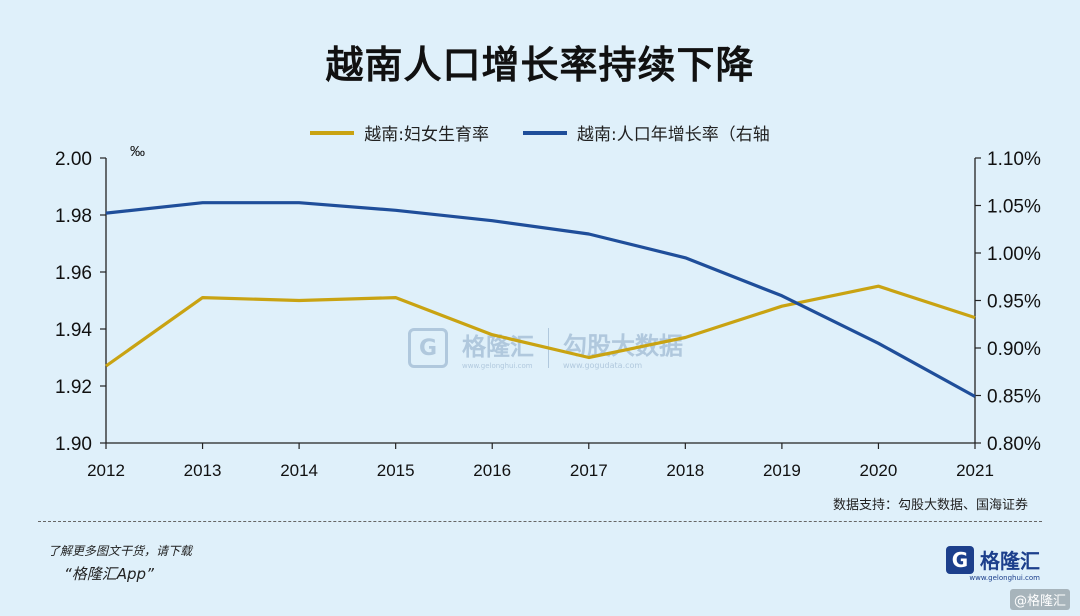 The height and width of the screenshot is (616, 1080). I want to click on promo-line-2: “格隆汇App”, so click(109, 574).